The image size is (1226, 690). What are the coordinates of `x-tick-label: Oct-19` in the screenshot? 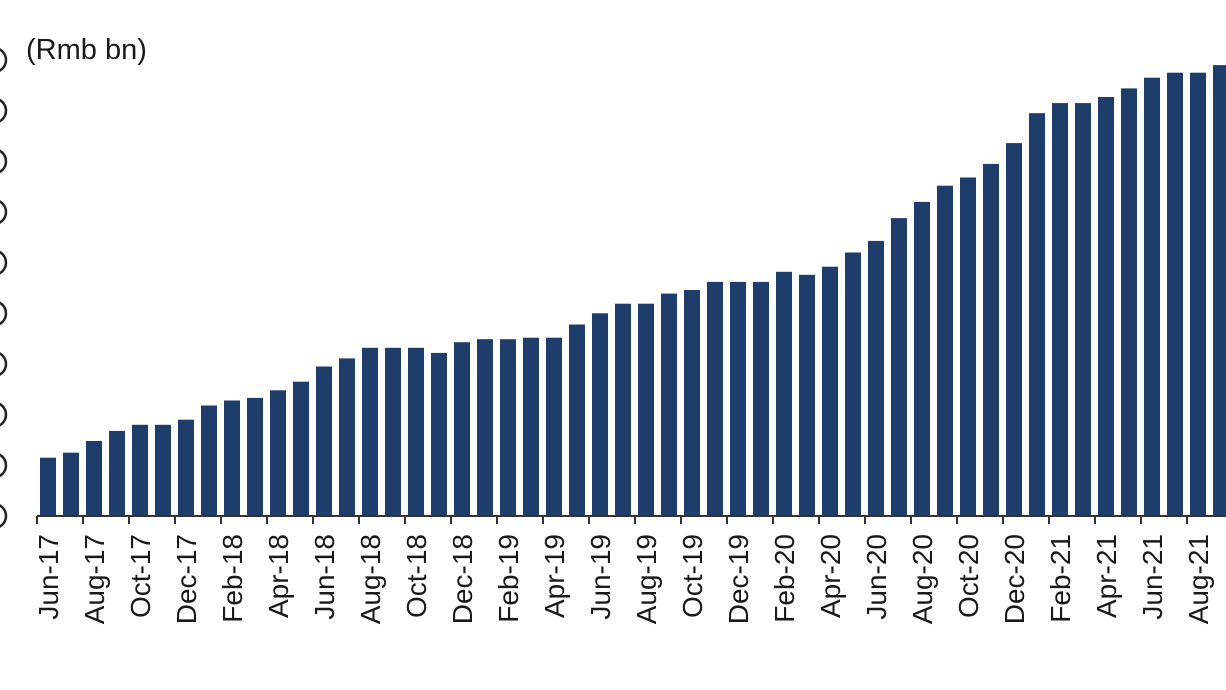 It's located at (692, 576).